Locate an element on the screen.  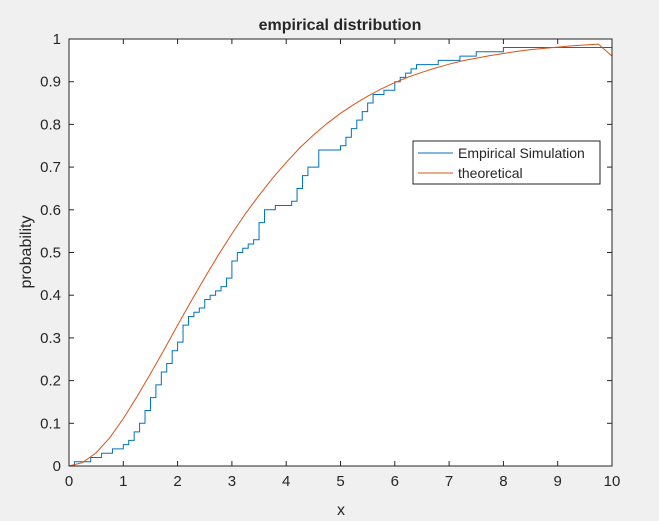
y-tick-label: 1 is located at coordinates (57, 39).